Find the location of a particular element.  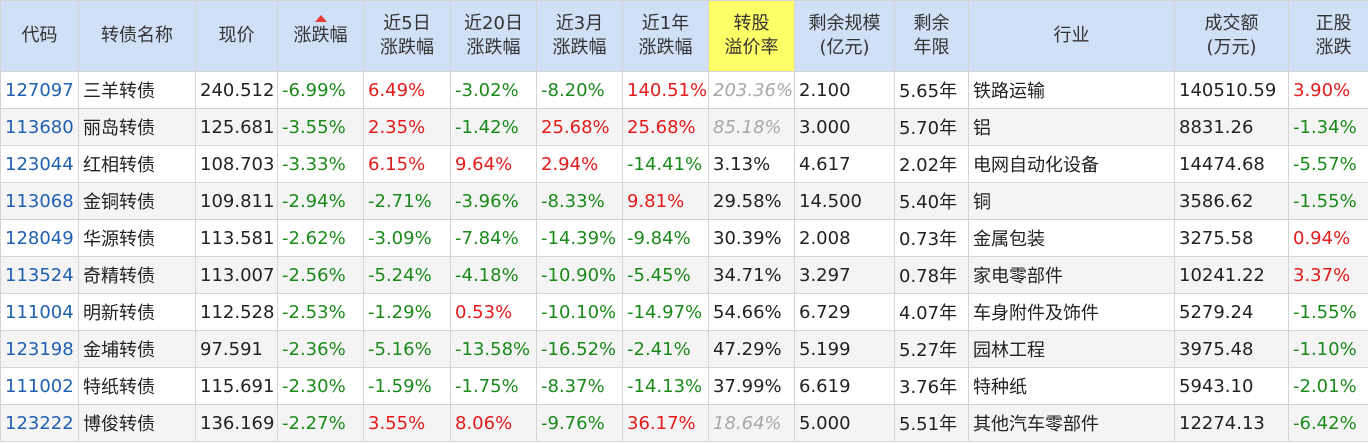

cell-price: 136.169 is located at coordinates (236, 423).